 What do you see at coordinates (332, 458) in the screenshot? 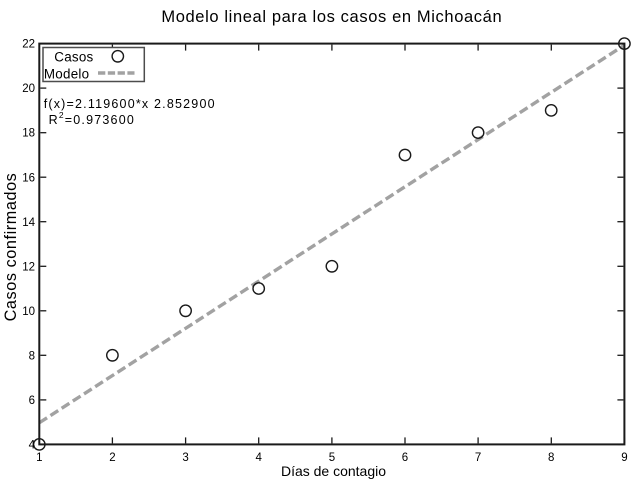
I see `svg-text: 5` at bounding box center [332, 458].